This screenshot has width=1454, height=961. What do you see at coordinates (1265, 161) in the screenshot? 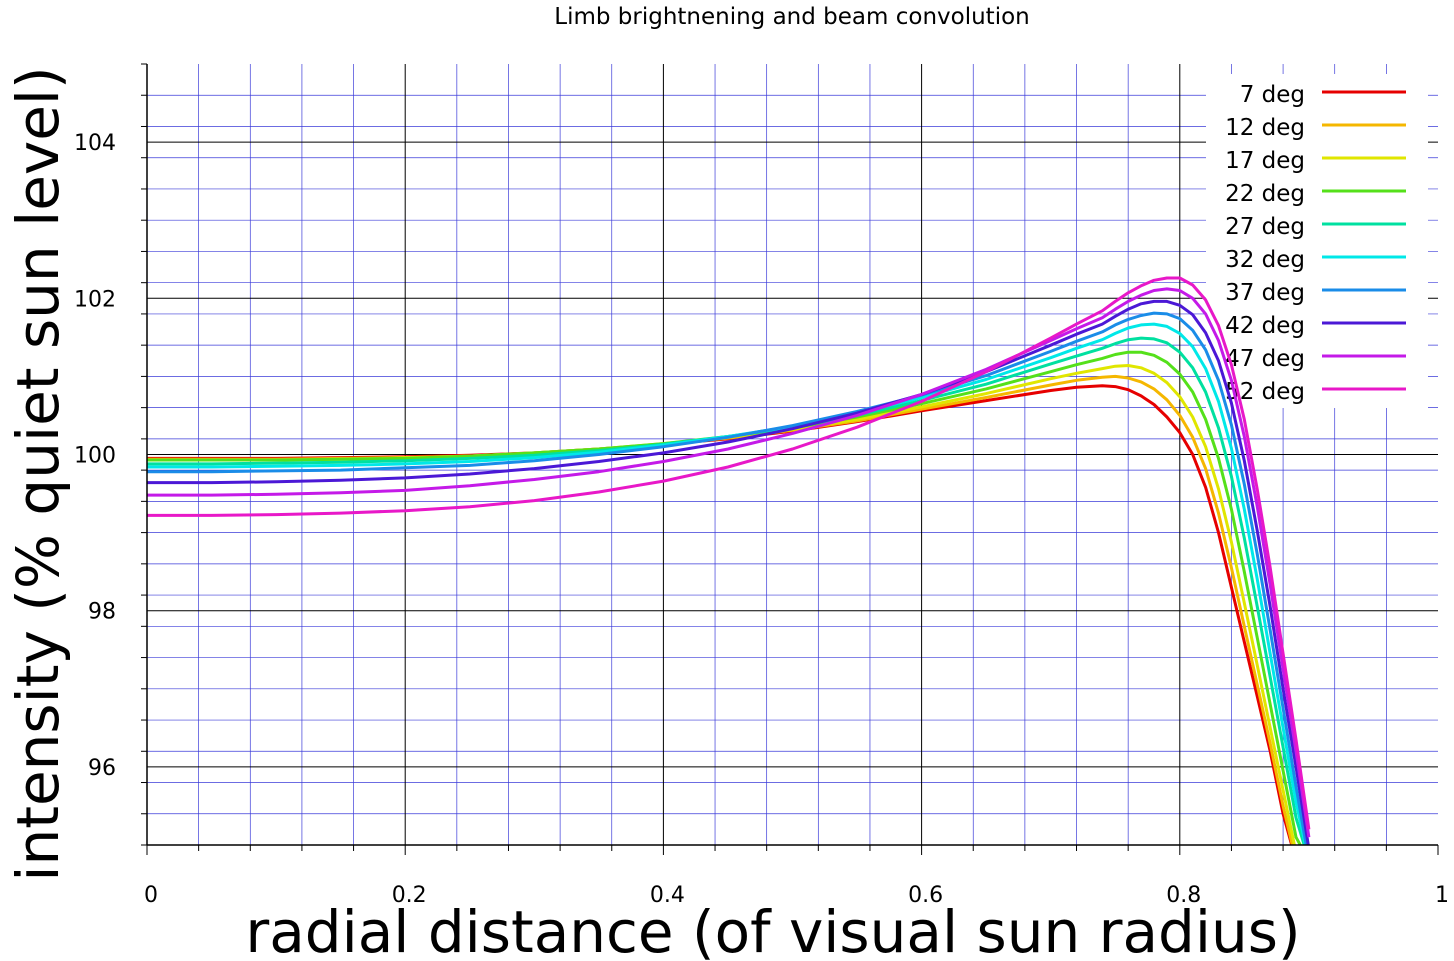
I see `legend-label: 17 deg` at bounding box center [1265, 161].